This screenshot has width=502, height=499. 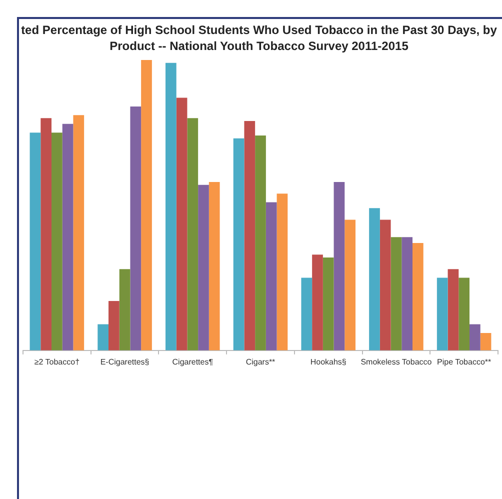 What do you see at coordinates (57, 361) in the screenshot?
I see `x-tick-label: ≥2 Tobacco†` at bounding box center [57, 361].